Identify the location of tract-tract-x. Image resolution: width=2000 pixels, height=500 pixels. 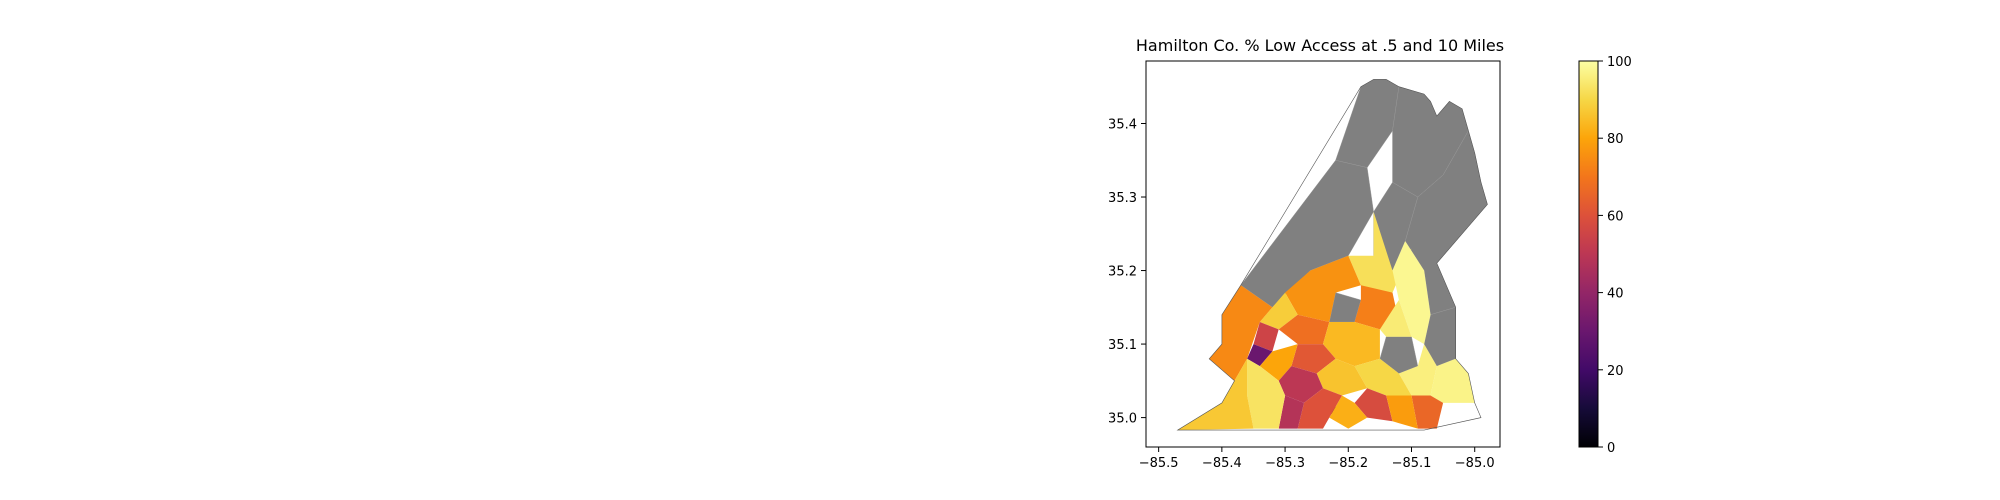
(1319, 408).